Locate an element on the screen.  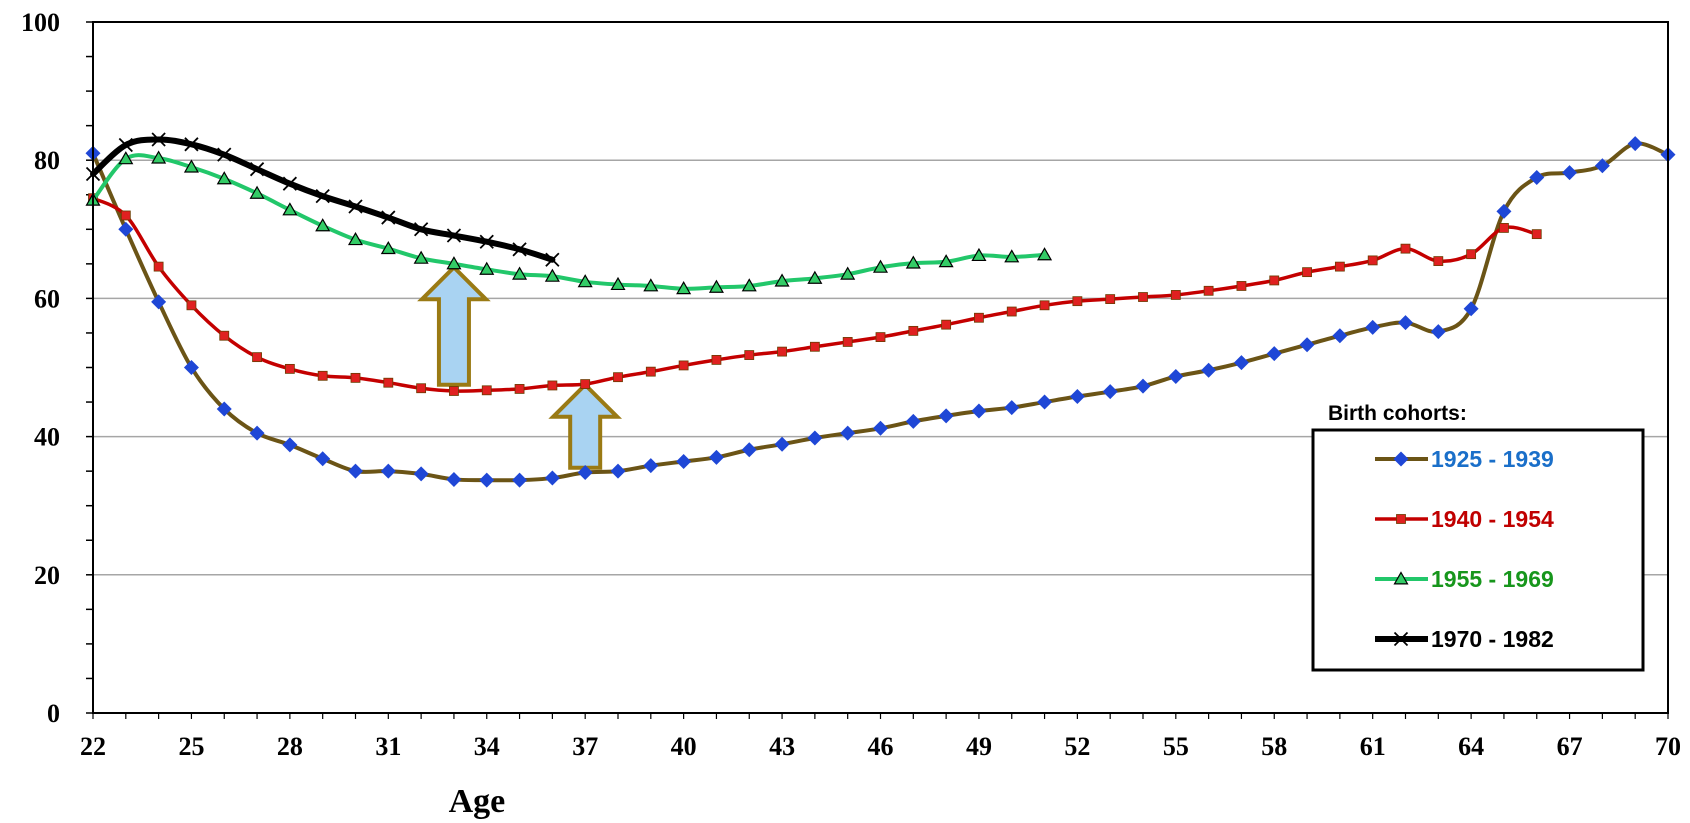
y-tick-label: 60 is located at coordinates (47, 298).